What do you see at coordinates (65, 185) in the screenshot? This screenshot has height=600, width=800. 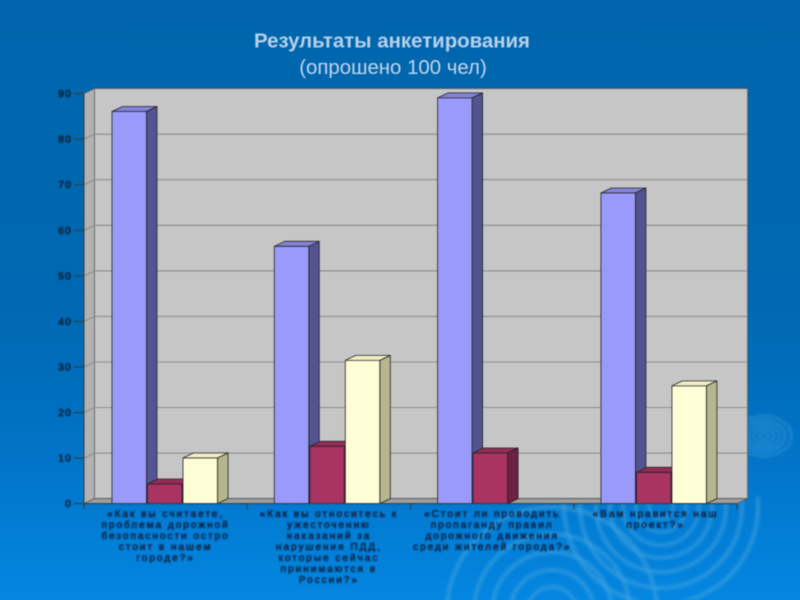 I see `svg-text: 70` at bounding box center [65, 185].